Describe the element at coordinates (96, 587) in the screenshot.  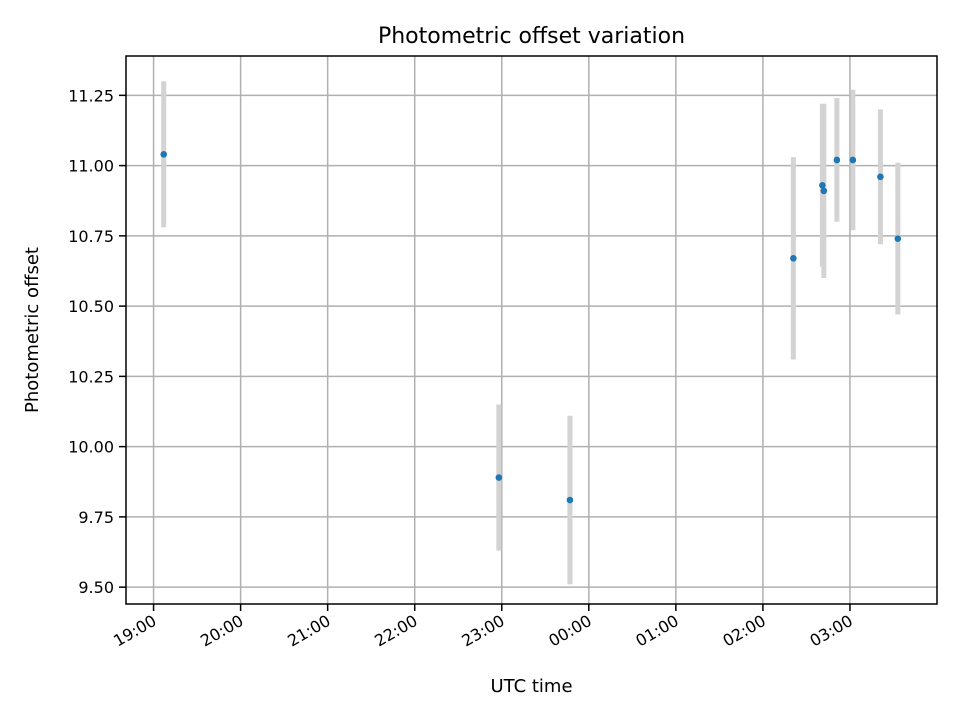
I see `y-tick-label: 9.50` at that location.